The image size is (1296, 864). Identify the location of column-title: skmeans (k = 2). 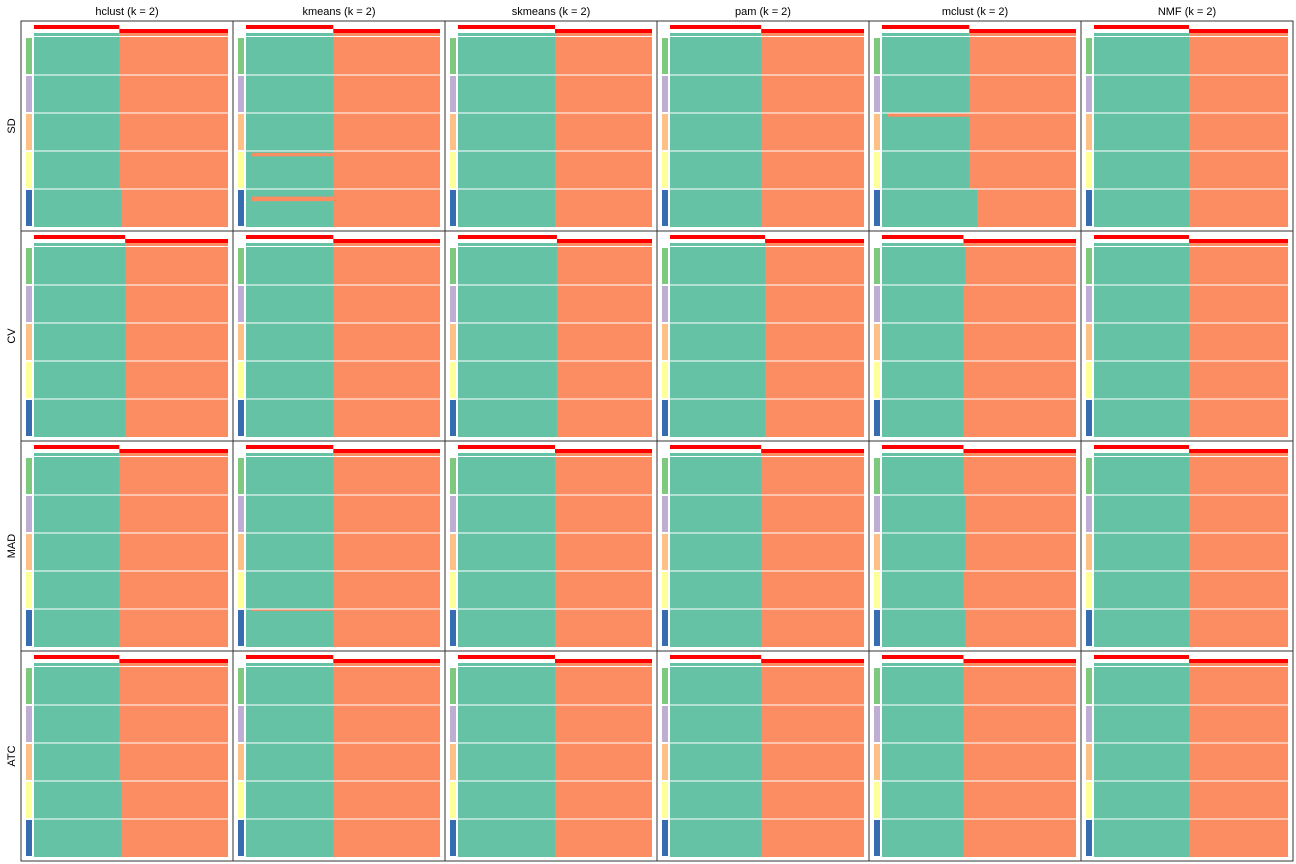
(551, 12).